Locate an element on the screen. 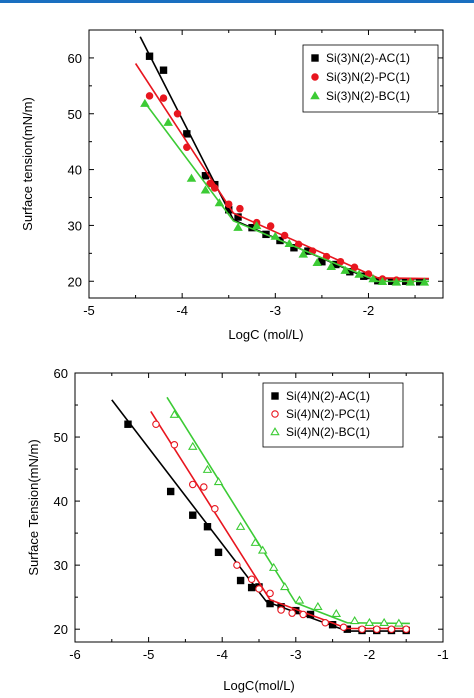 The width and height of the screenshot is (474, 698). legend-label: Si(4)N(2)-BC(1) is located at coordinates (328, 432).